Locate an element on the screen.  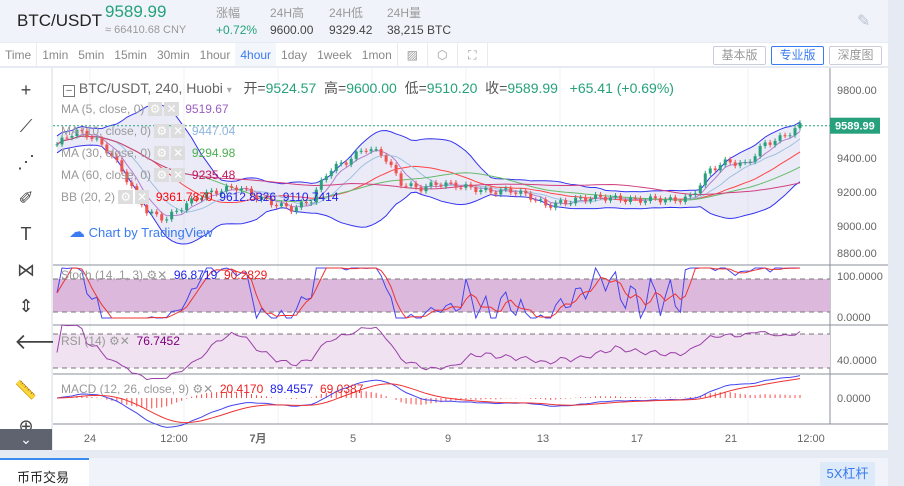
interval-5min: 5min is located at coordinates (91, 55).